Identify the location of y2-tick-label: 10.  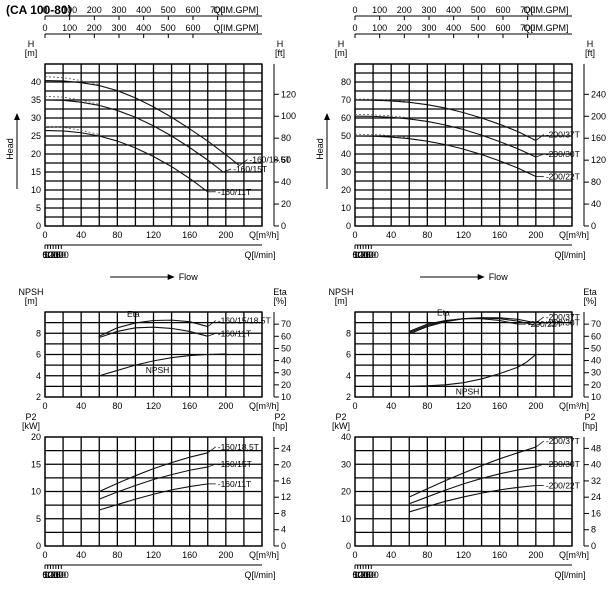
(596, 397).